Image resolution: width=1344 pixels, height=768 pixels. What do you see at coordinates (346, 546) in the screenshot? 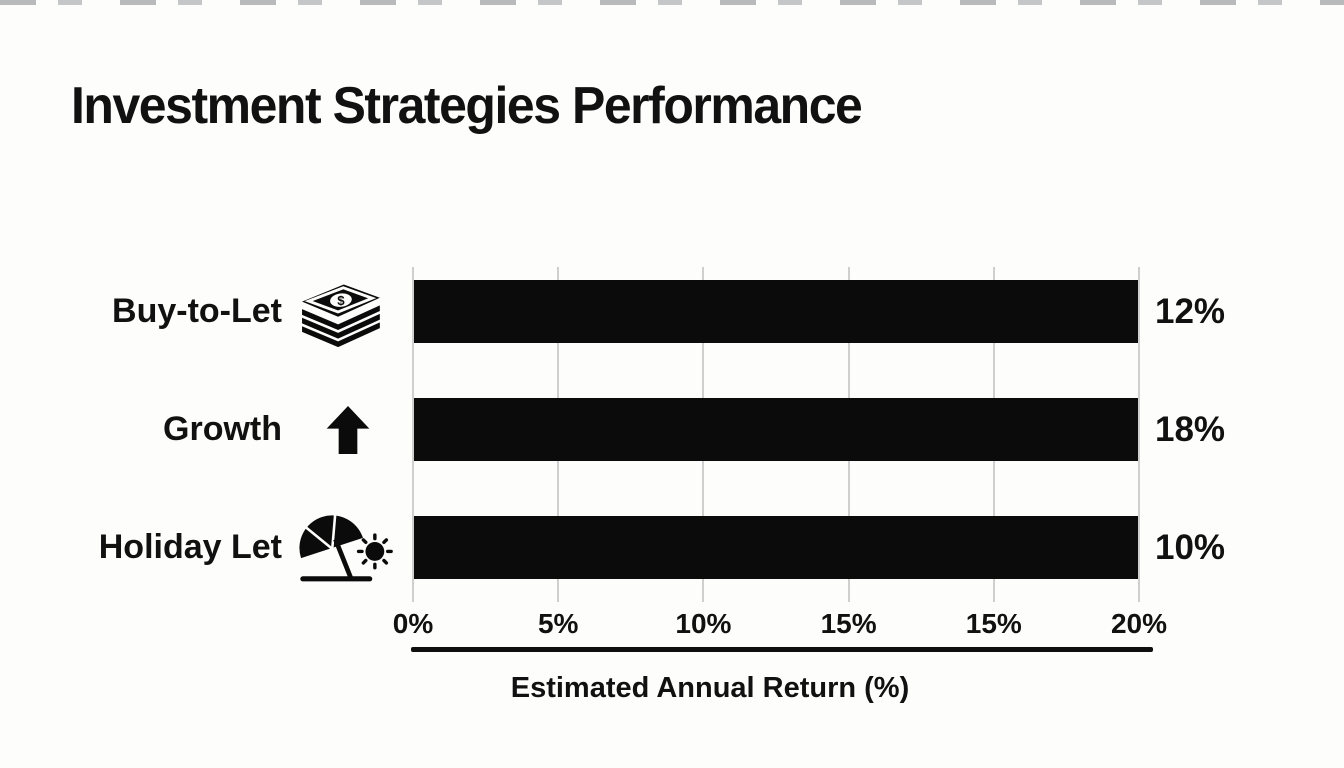
I see `beach-umbrella-sun-icon` at bounding box center [346, 546].